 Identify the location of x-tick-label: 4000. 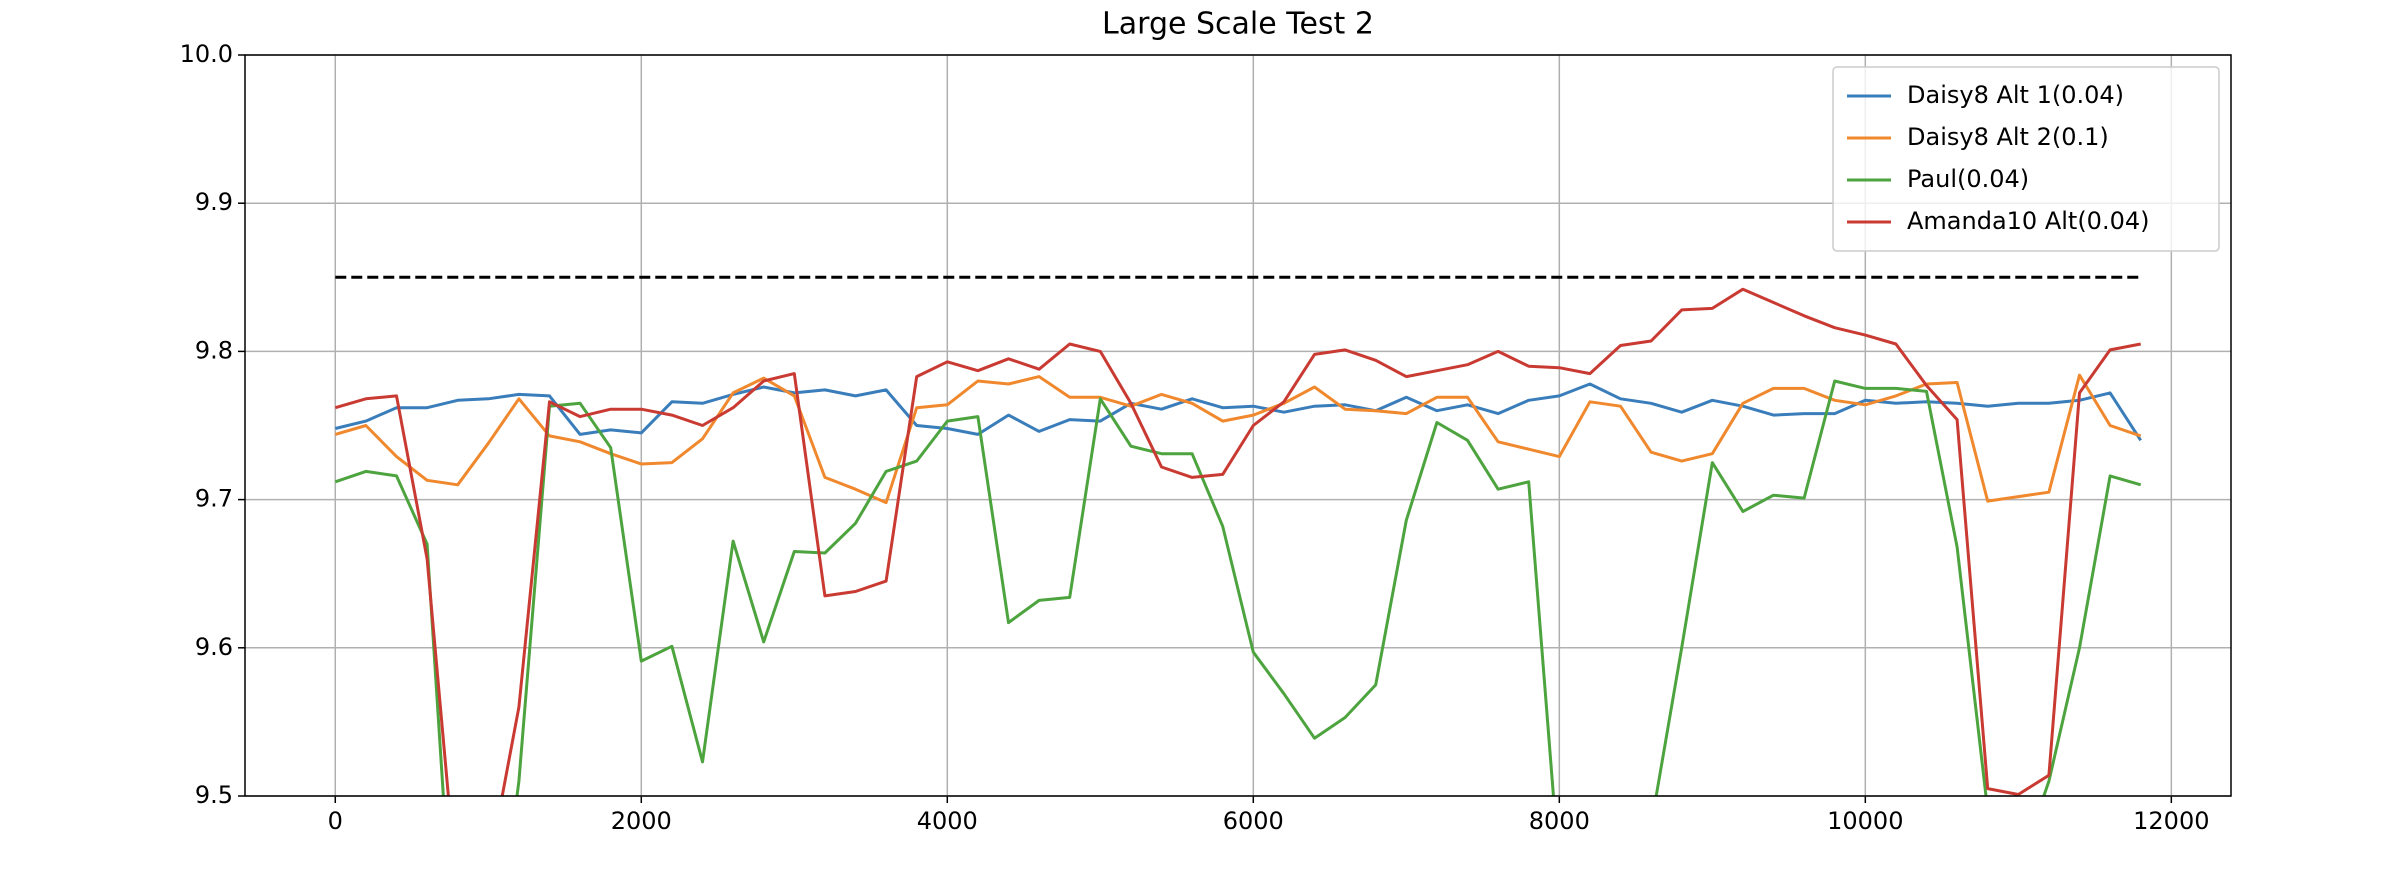
(947, 821).